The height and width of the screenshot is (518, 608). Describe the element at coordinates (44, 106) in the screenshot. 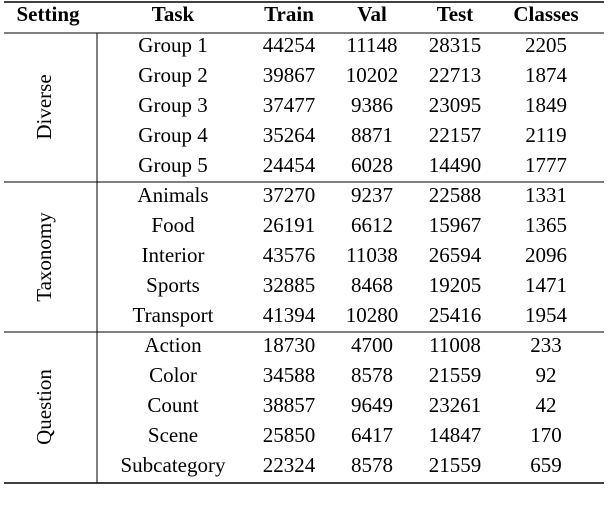

I see `setting-label: Diverse` at that location.